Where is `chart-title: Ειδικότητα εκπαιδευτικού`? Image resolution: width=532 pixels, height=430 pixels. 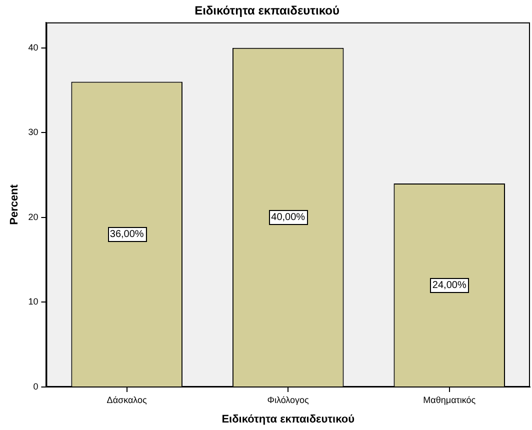
chart-title: Ειδικότητα εκπαιδευτικού is located at coordinates (267, 11).